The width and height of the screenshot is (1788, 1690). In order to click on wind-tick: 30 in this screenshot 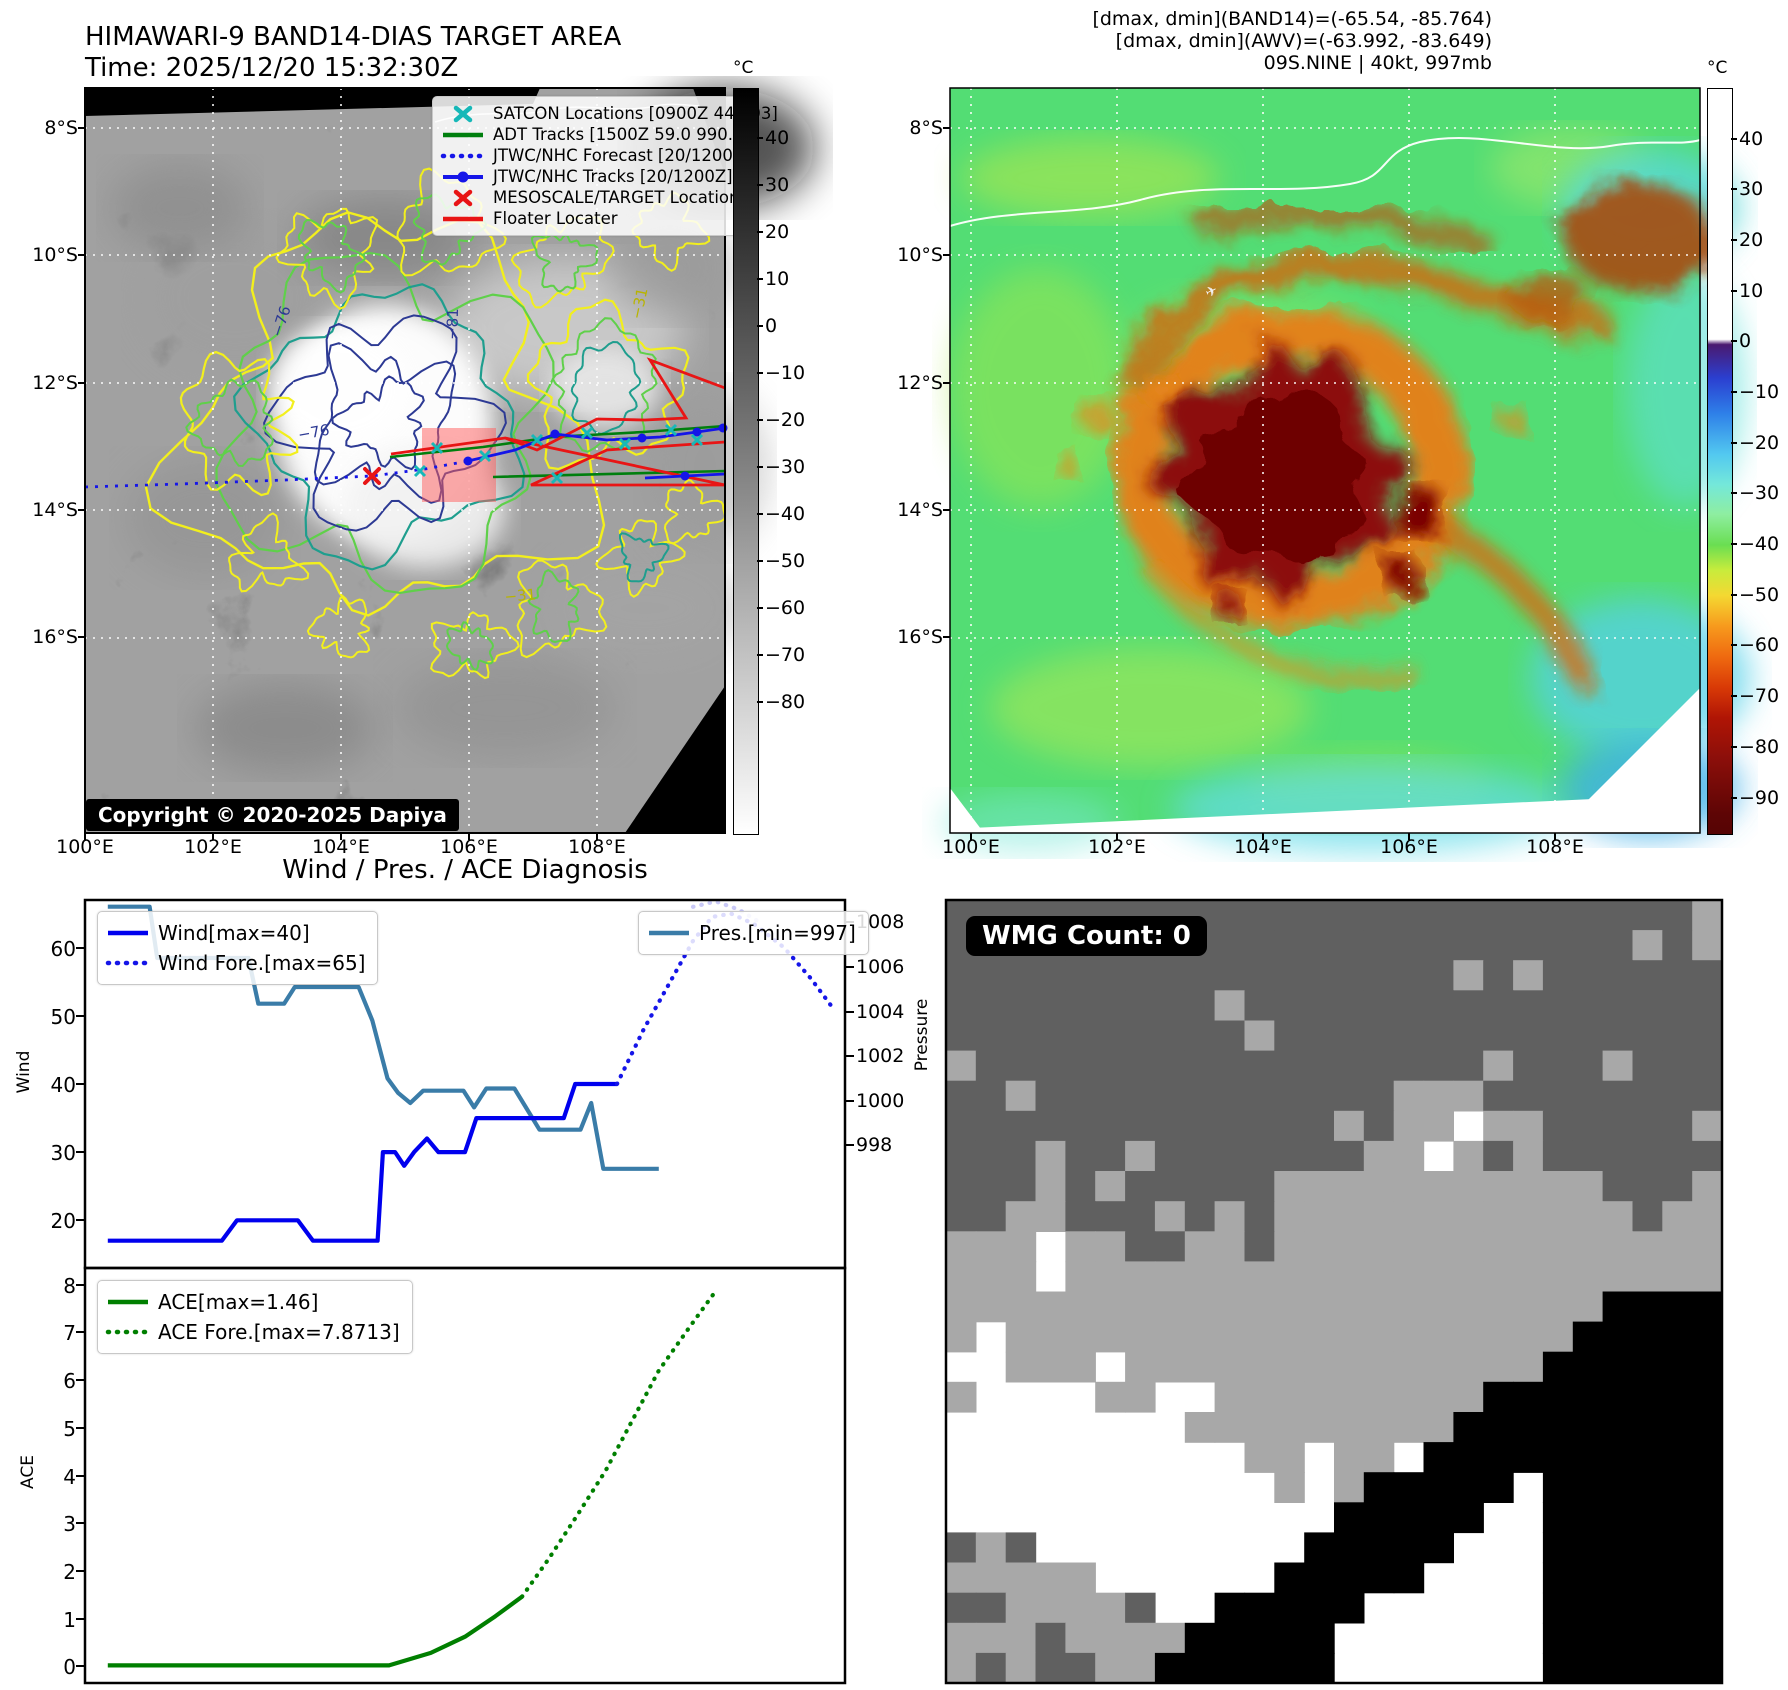, I will do `click(63, 1153)`.